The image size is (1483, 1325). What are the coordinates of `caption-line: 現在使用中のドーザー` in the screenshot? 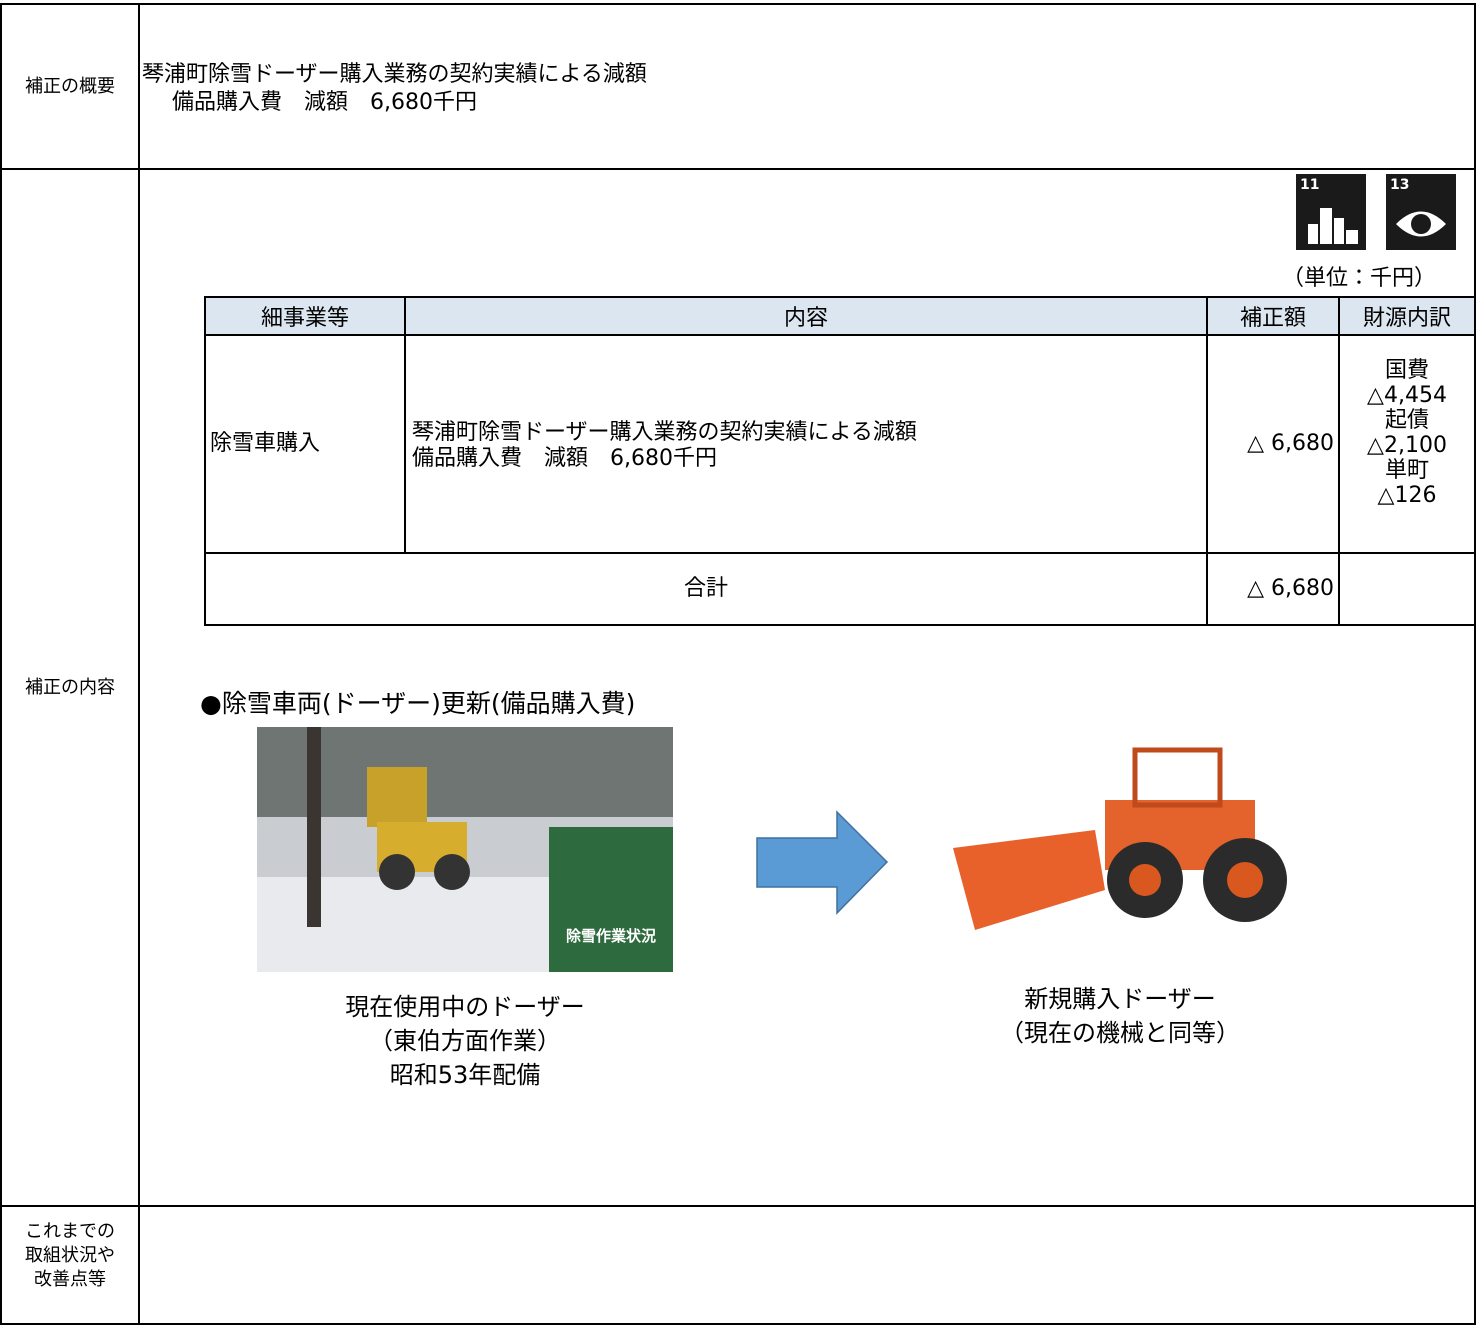 It's located at (465, 1007).